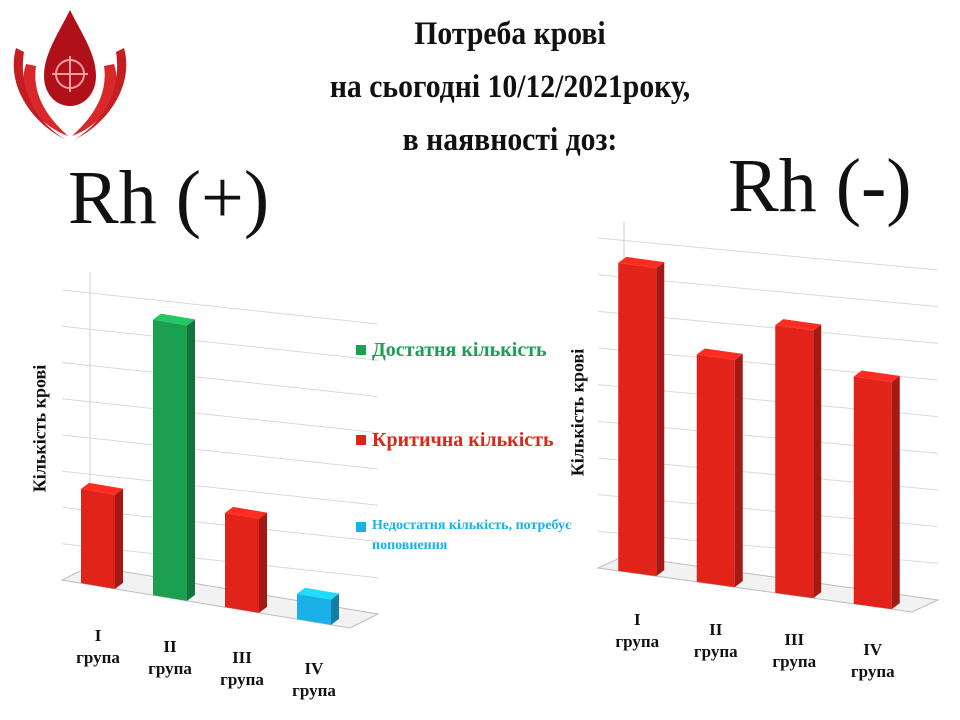  What do you see at coordinates (471, 471) in the screenshot?
I see `legend-item-critical: Критична кількість` at bounding box center [471, 471].